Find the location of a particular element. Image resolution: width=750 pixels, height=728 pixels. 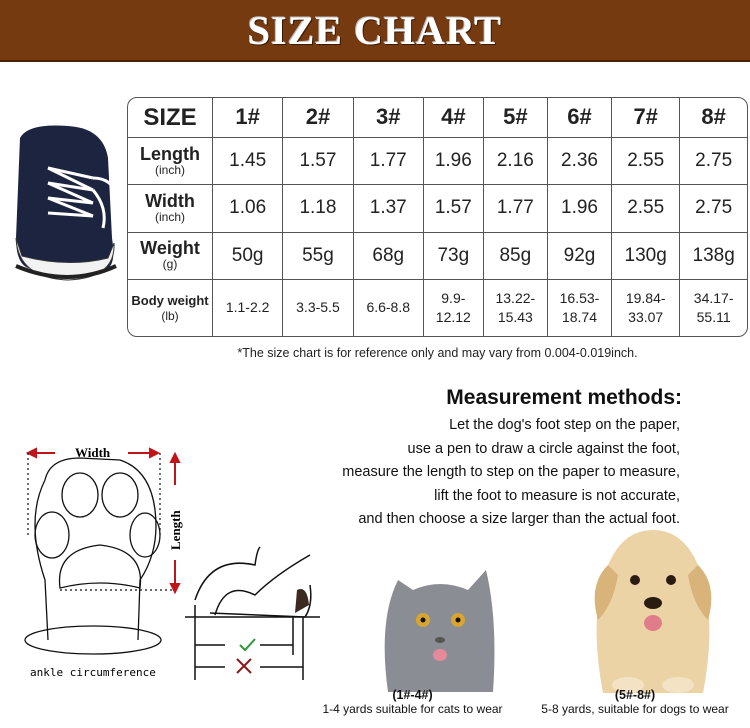

header-size: 5# is located at coordinates (515, 118).